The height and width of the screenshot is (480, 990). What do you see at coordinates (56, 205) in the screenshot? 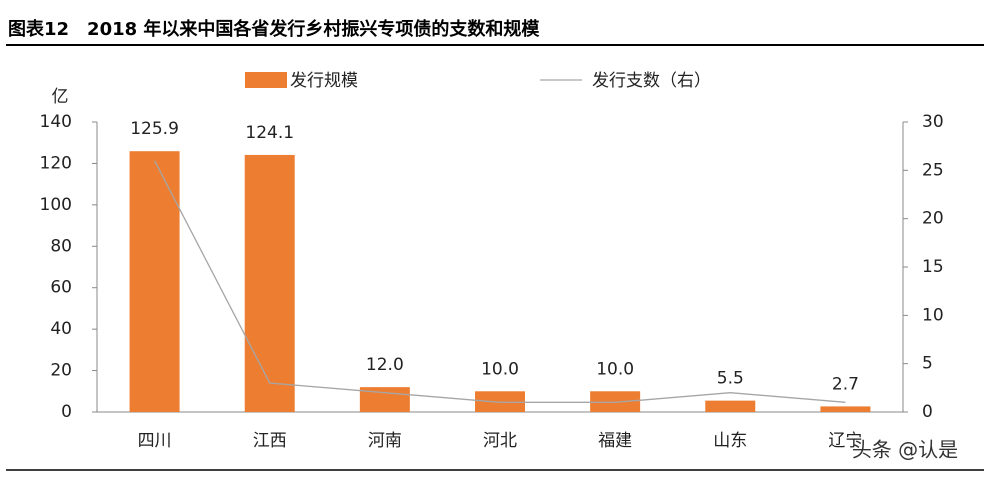
I see `y-tick-label: 100` at bounding box center [56, 205].